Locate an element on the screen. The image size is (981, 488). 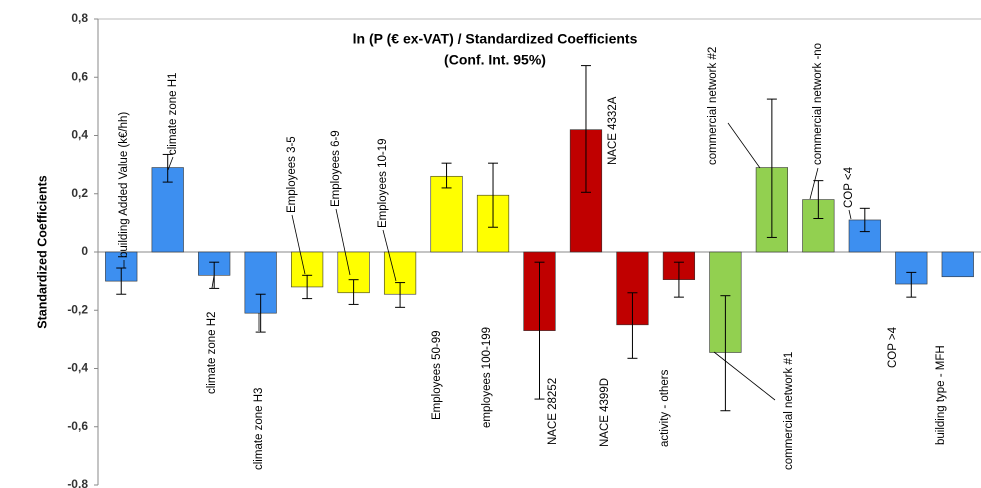
category-label: Employees 10-19 is located at coordinates (383, 184).